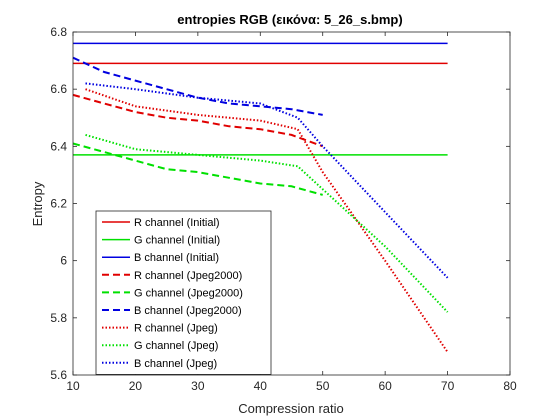 The height and width of the screenshot is (420, 560). I want to click on x-tick-label: 60, so click(385, 386).